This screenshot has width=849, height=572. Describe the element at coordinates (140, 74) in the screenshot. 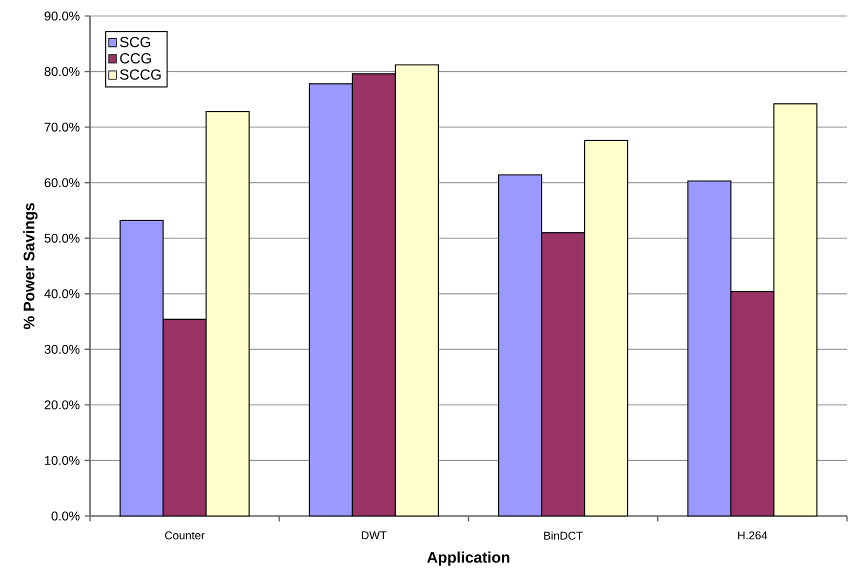

I see `legend-label: SCCG` at that location.